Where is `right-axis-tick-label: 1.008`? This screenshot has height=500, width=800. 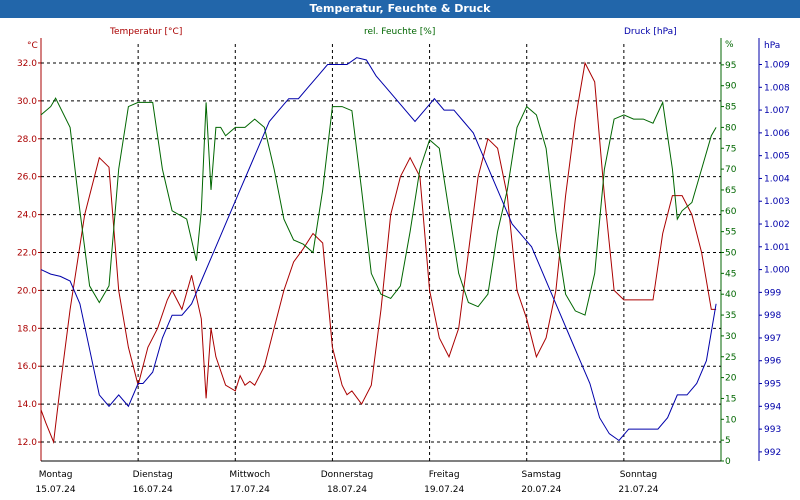
right-axis-tick-label: 1.008 is located at coordinates (777, 88).